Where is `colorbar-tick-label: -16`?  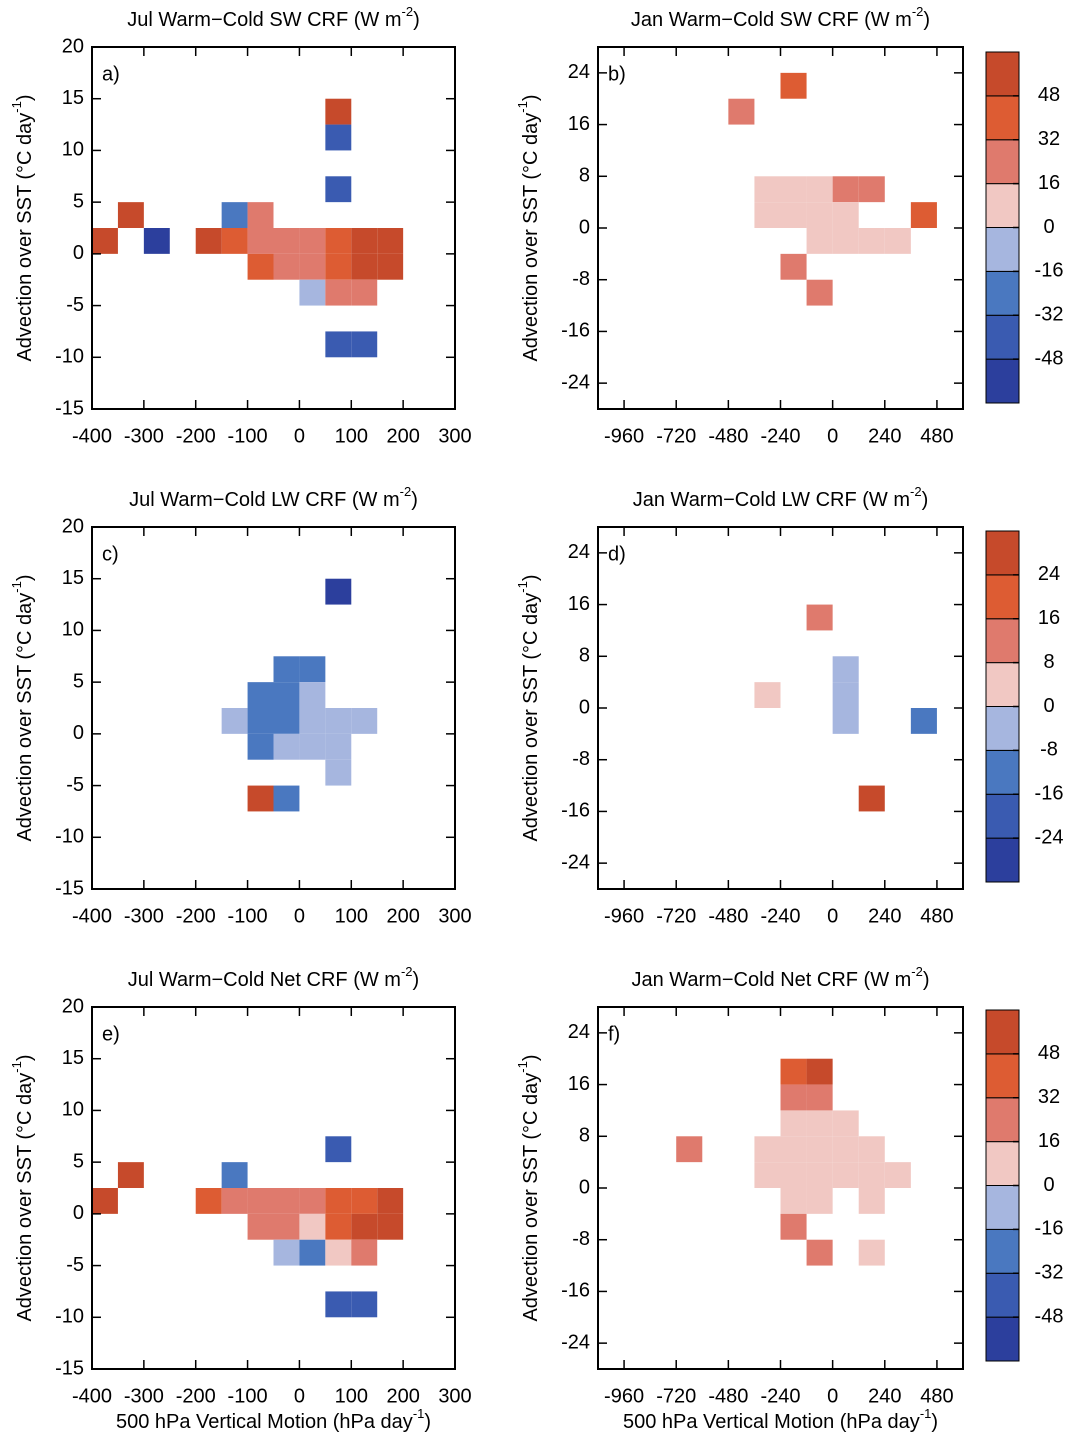
colorbar-tick-label: -16 is located at coordinates (1049, 1229).